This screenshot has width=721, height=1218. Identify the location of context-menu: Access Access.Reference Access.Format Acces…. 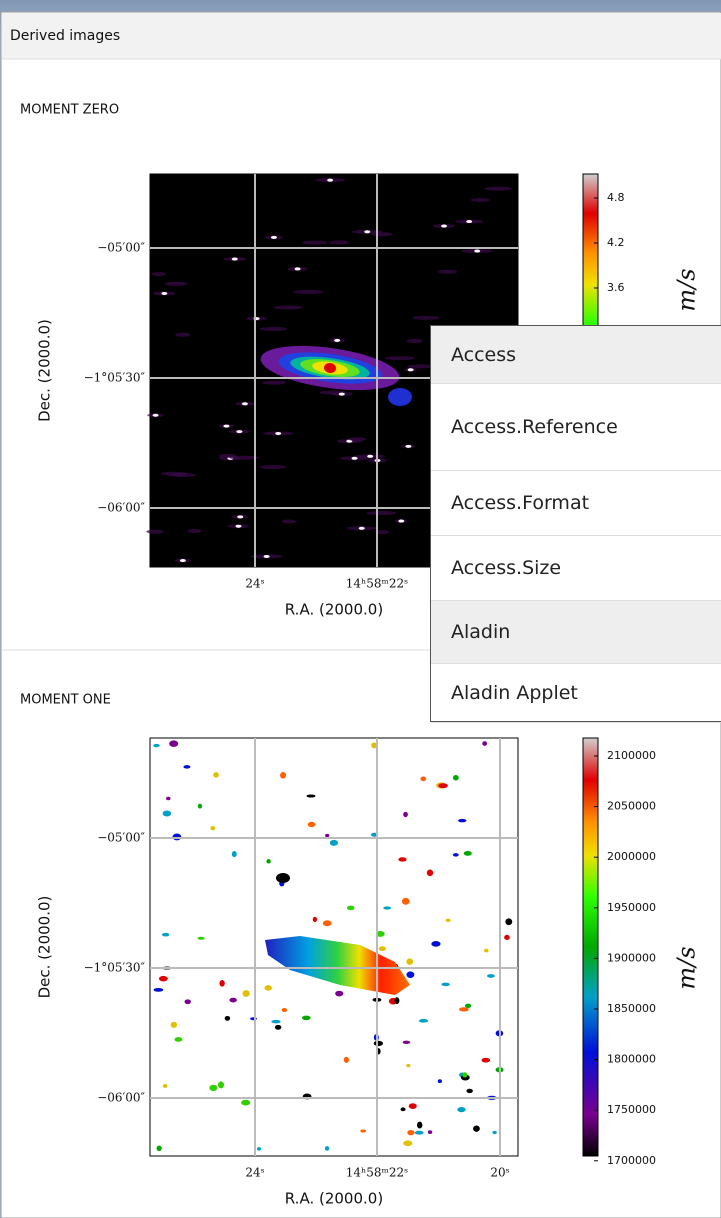
(575, 524).